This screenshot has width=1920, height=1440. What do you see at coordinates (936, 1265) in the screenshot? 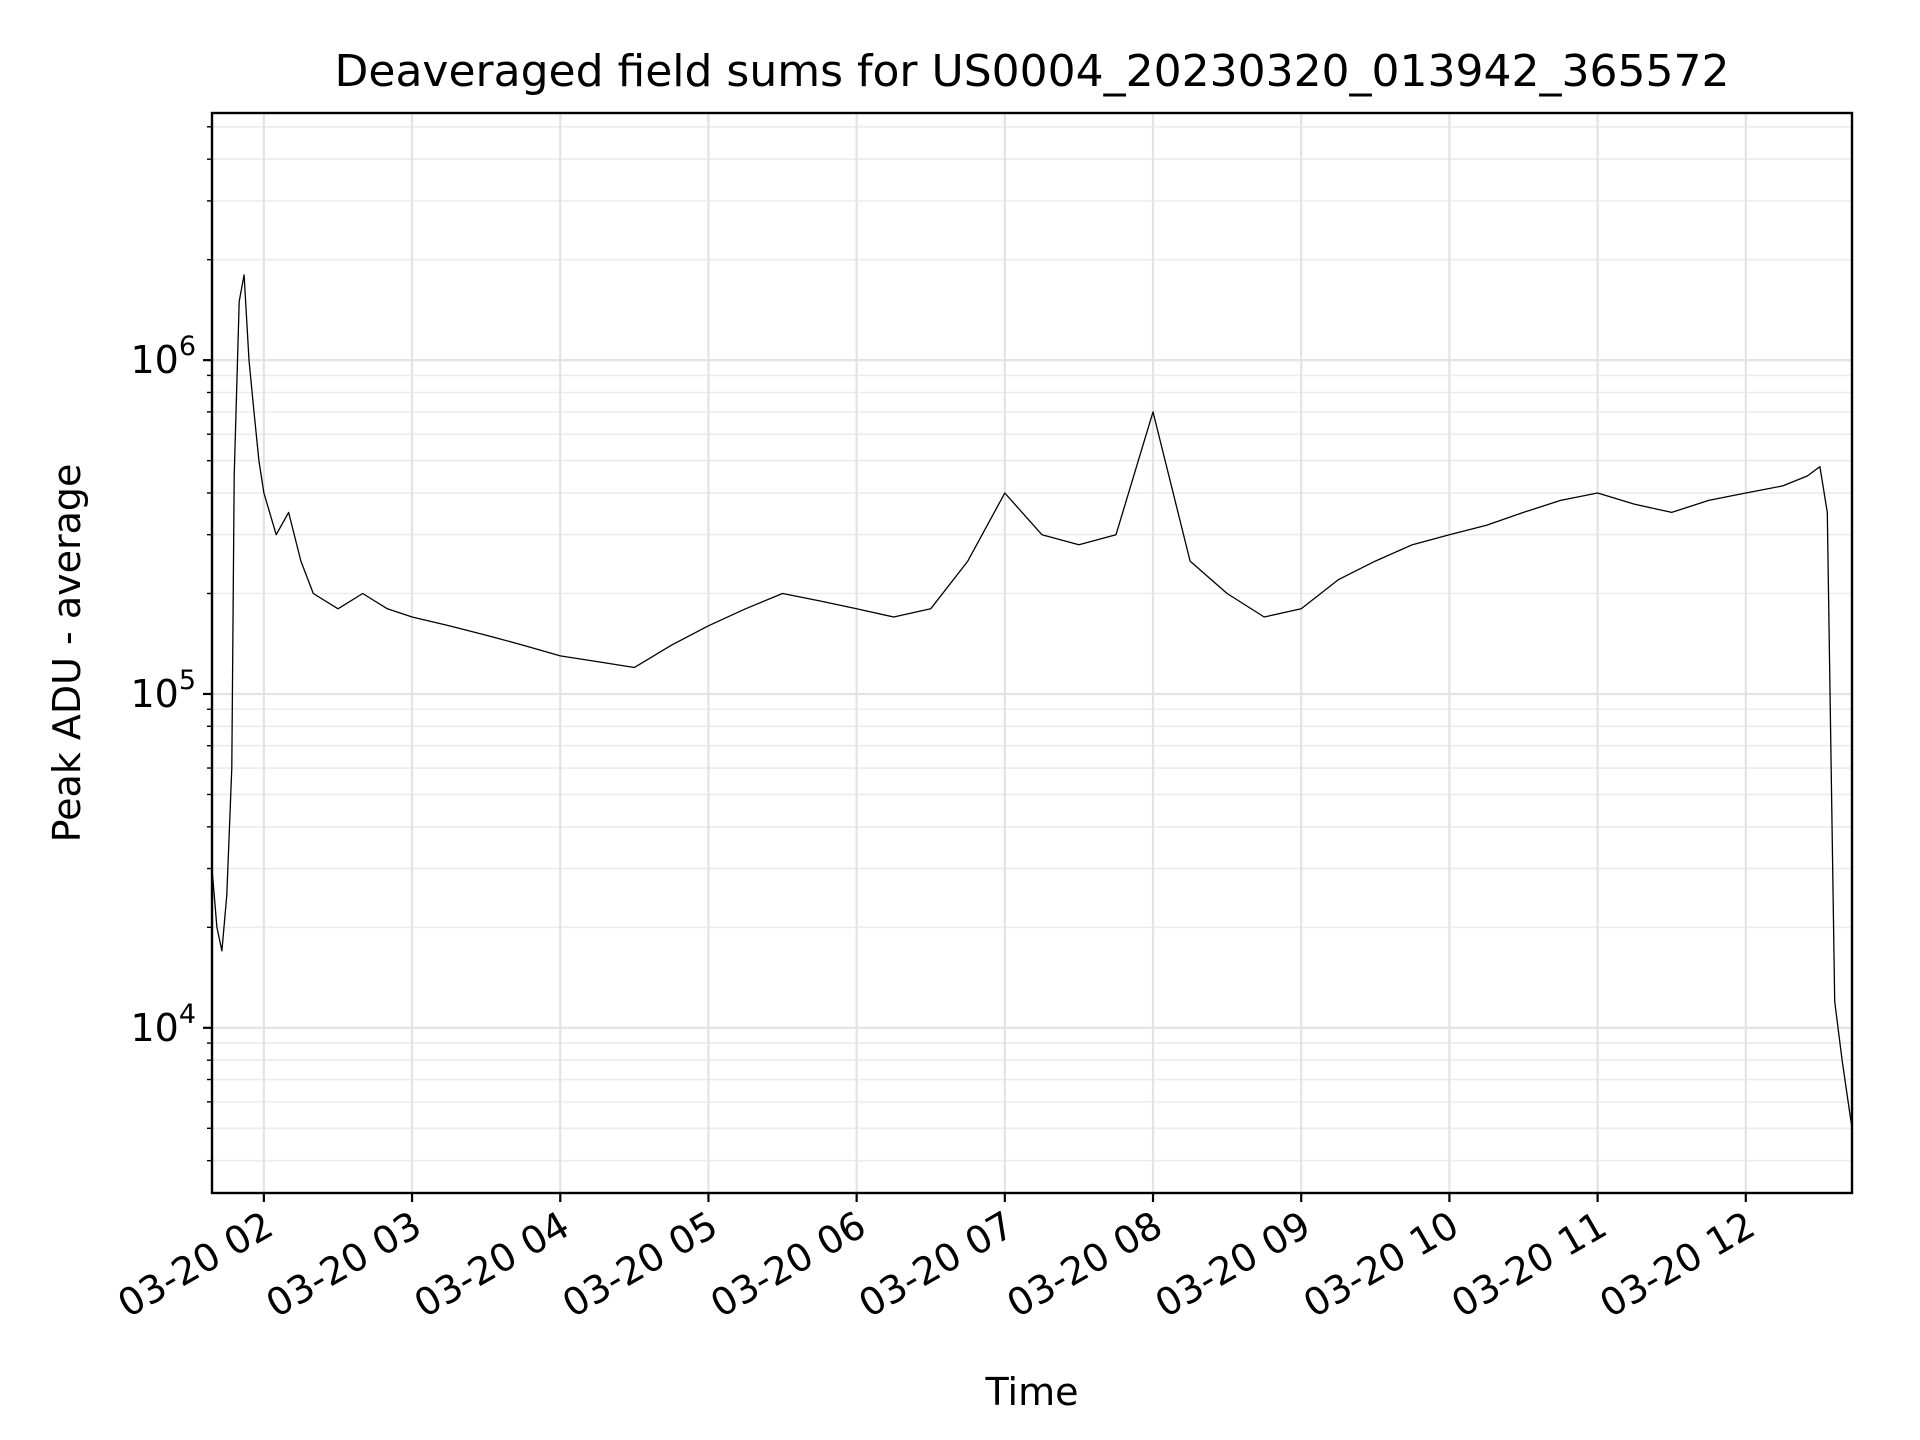
I see `x-tick-label: 03-20 07` at bounding box center [936, 1265].